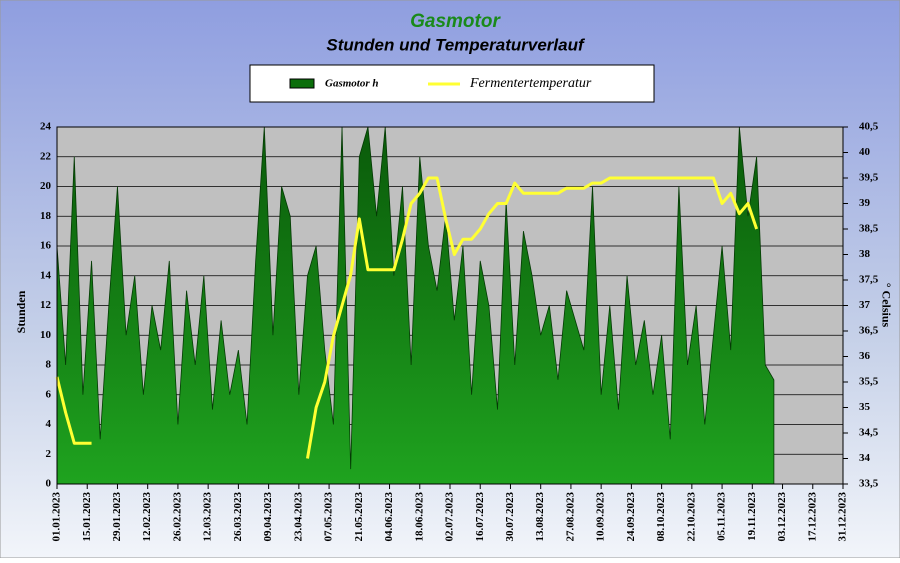 The image size is (900, 563). I want to click on x-tick-label: 26.02.2023, so click(177, 517).